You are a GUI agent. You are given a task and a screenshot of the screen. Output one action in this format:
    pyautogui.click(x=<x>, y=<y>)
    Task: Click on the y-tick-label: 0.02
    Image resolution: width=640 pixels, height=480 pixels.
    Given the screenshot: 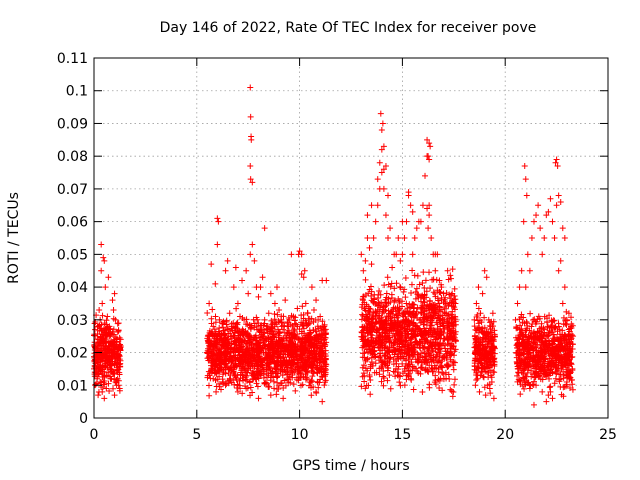 What is the action you would take?
    pyautogui.click(x=72, y=354)
    